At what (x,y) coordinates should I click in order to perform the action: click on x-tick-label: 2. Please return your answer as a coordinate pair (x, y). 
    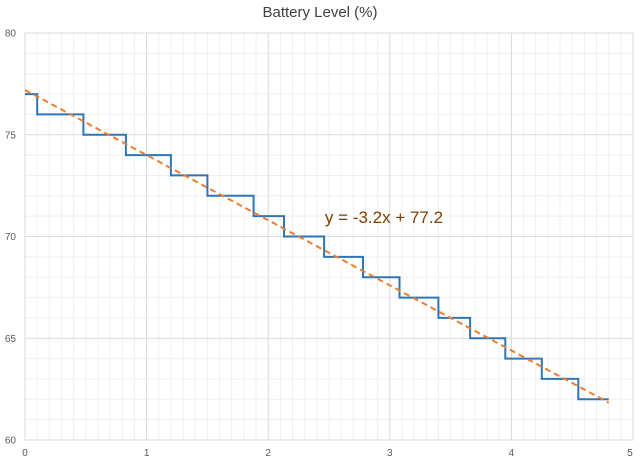
    Looking at the image, I should click on (268, 453).